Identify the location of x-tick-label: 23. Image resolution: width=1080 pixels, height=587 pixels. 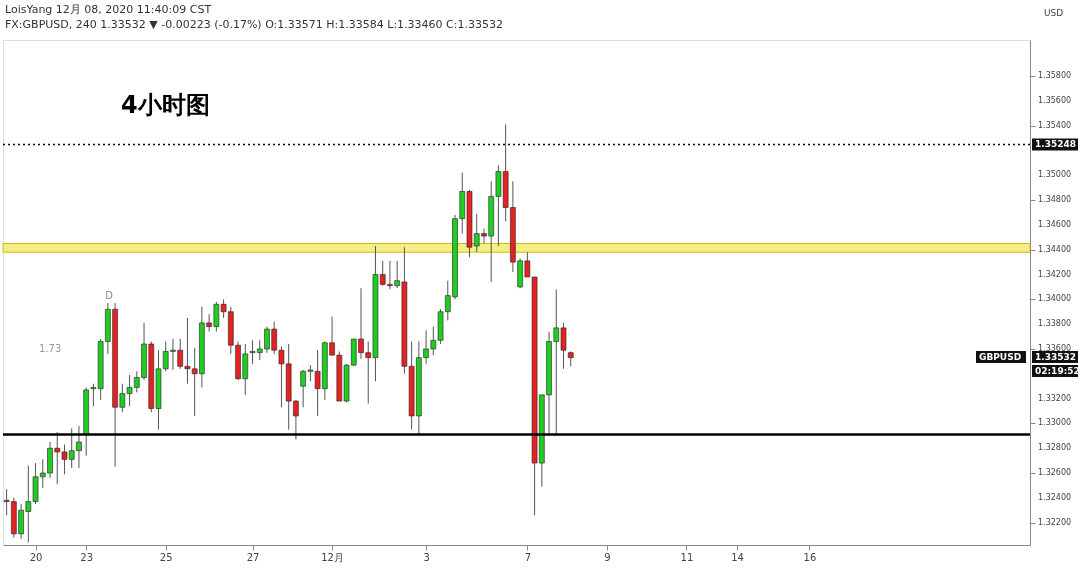
(87, 557).